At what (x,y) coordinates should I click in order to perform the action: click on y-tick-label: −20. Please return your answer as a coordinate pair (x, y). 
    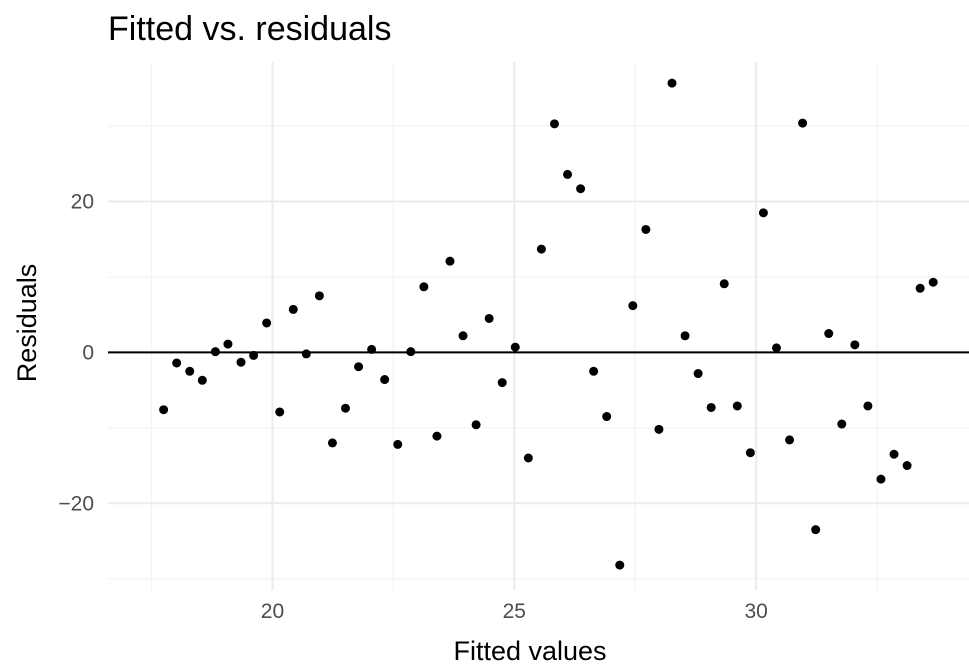
    Looking at the image, I should click on (76, 503).